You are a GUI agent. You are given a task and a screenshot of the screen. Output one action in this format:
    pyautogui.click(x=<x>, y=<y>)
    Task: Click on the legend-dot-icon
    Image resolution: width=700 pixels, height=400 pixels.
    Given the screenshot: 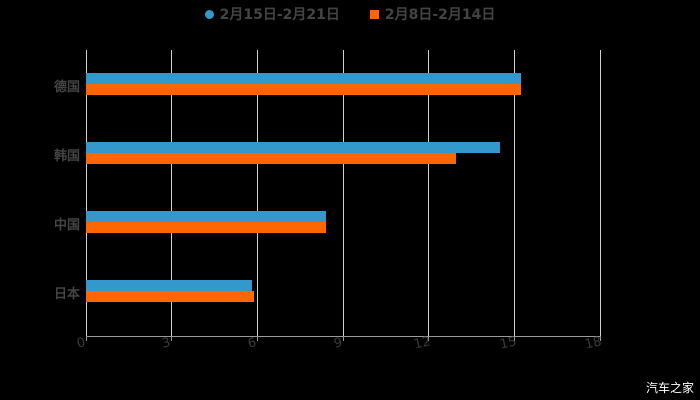 What is the action you would take?
    pyautogui.click(x=209, y=14)
    